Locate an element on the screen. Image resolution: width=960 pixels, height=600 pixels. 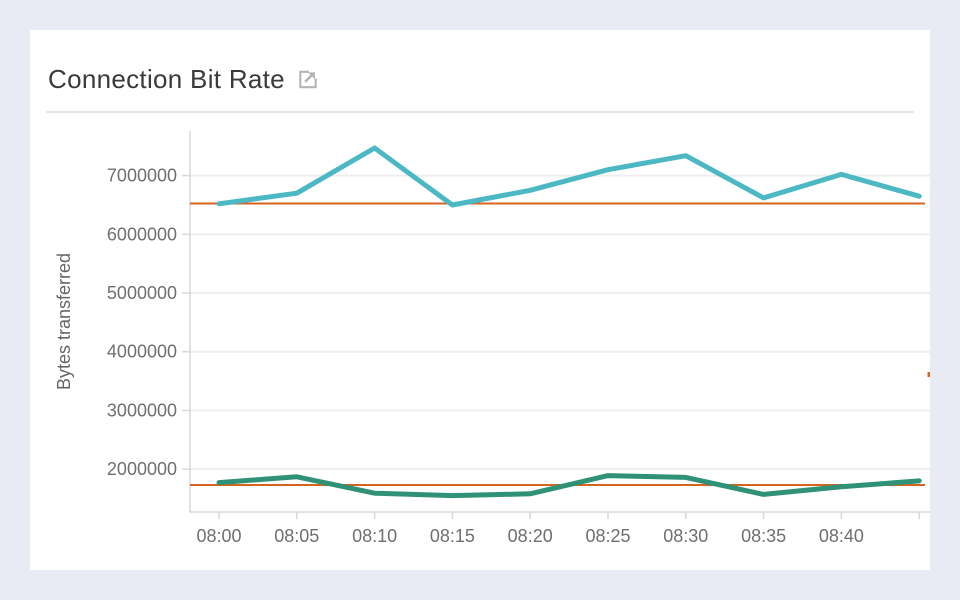
chart-header: Connection Bit Rate is located at coordinates (183, 79).